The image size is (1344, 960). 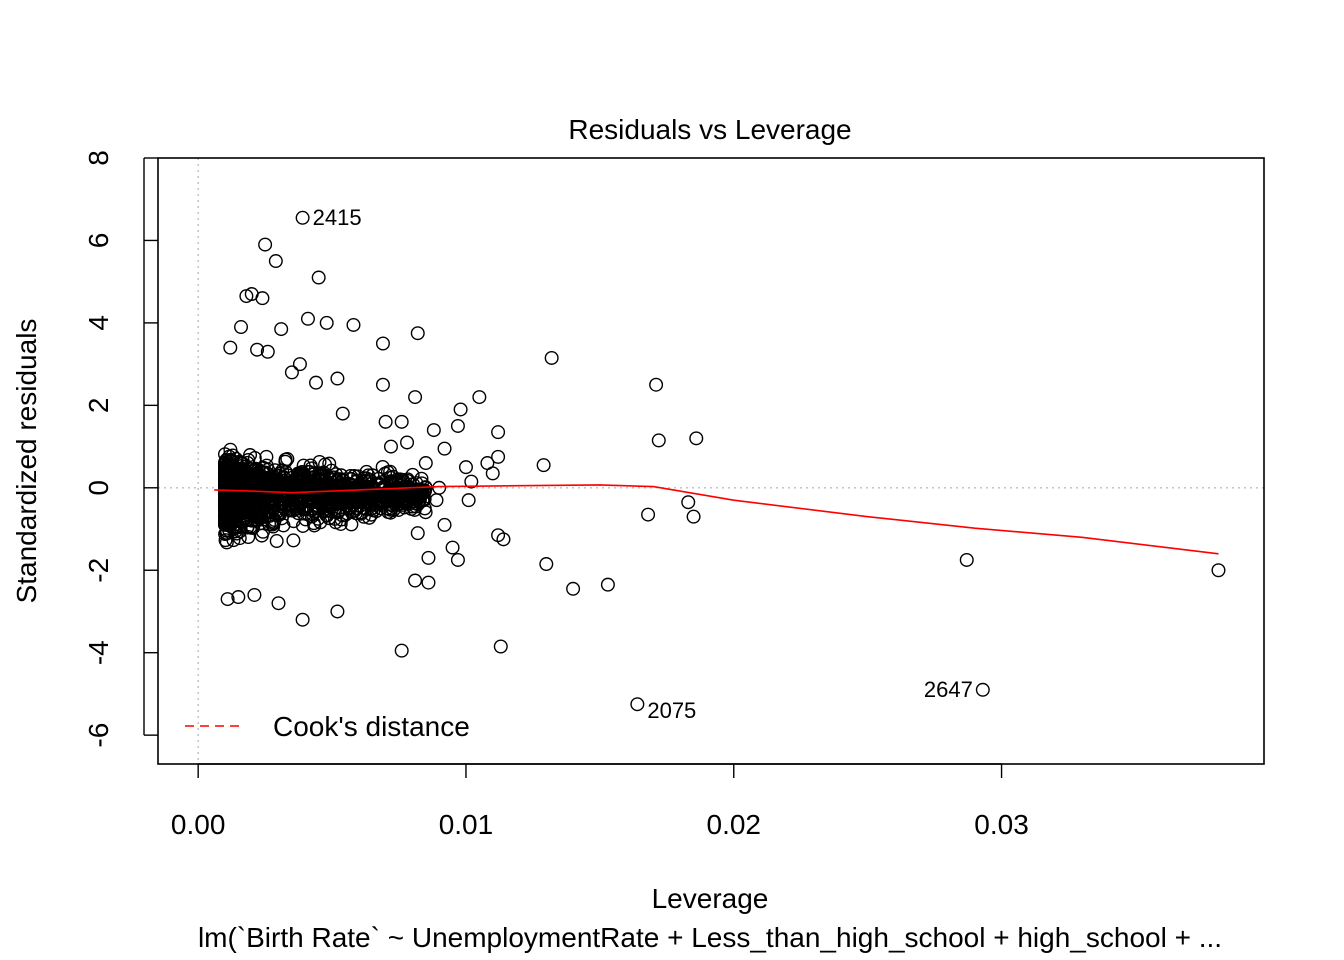 I want to click on x-tick-label: 0.02, so click(x=734, y=824).